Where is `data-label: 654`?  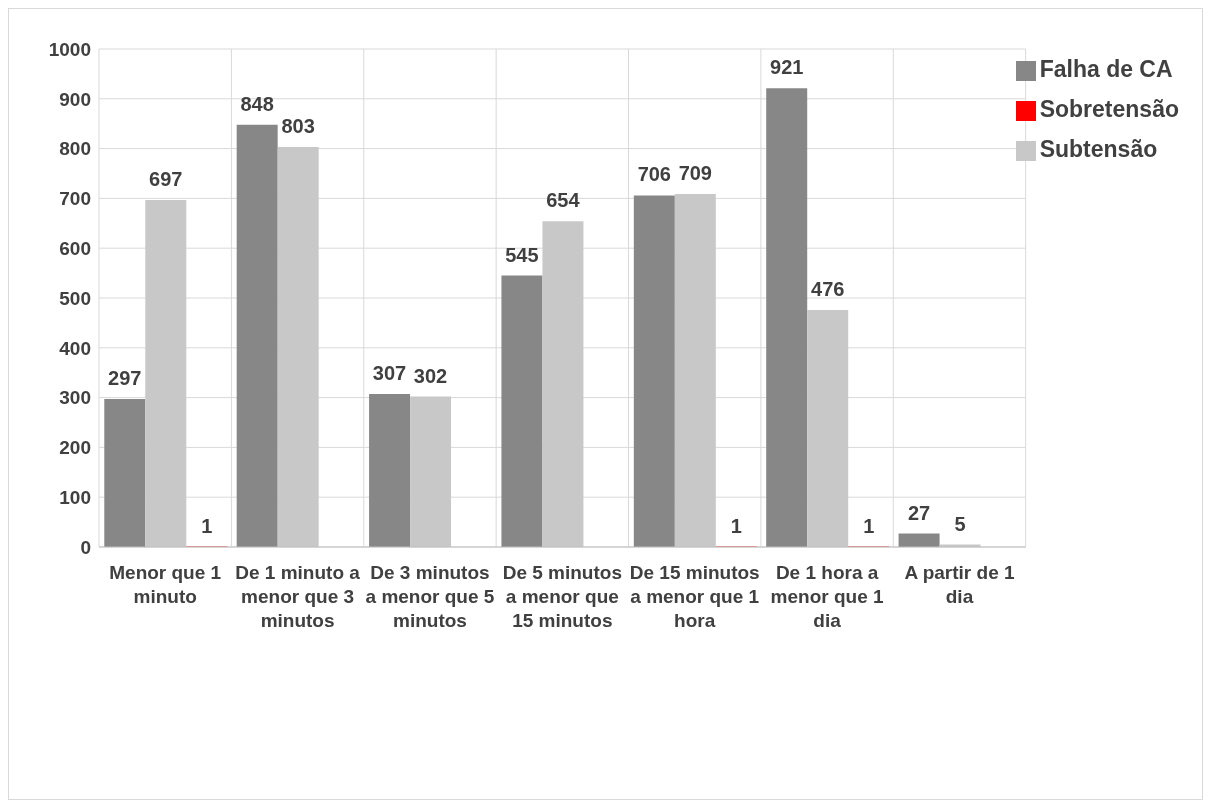
data-label: 654 is located at coordinates (563, 200).